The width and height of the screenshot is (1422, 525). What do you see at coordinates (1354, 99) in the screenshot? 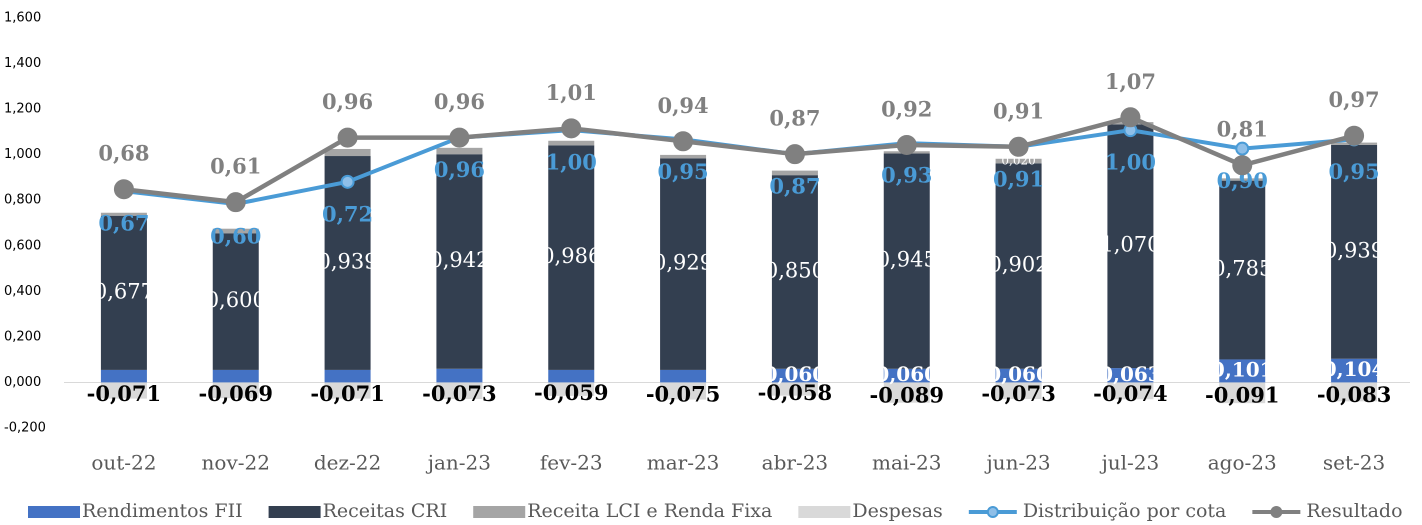
I see `data-label: 0,97` at bounding box center [1354, 99].